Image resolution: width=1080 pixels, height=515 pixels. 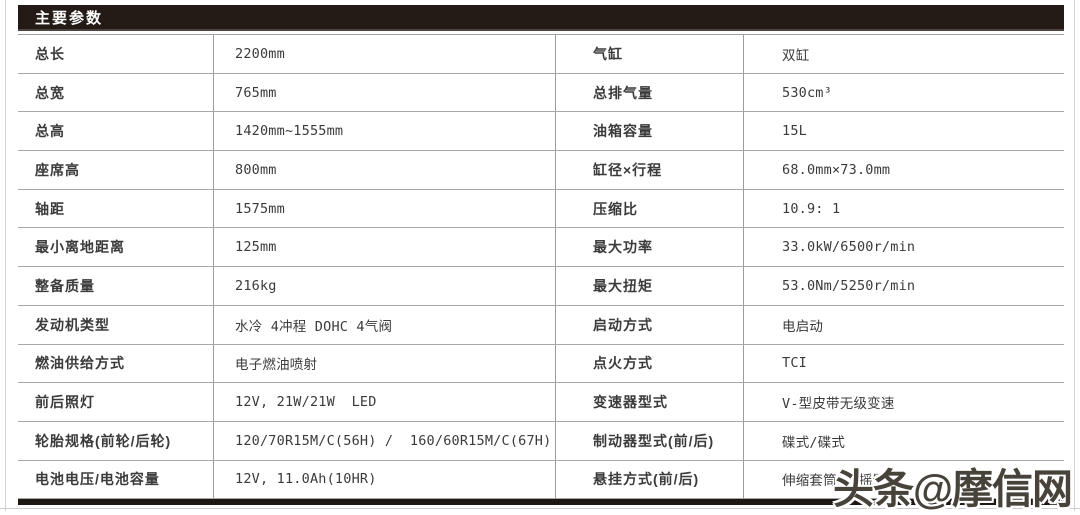 I want to click on param-value: 水冷 4冲程 DOHC 4气阀, so click(x=384, y=325).